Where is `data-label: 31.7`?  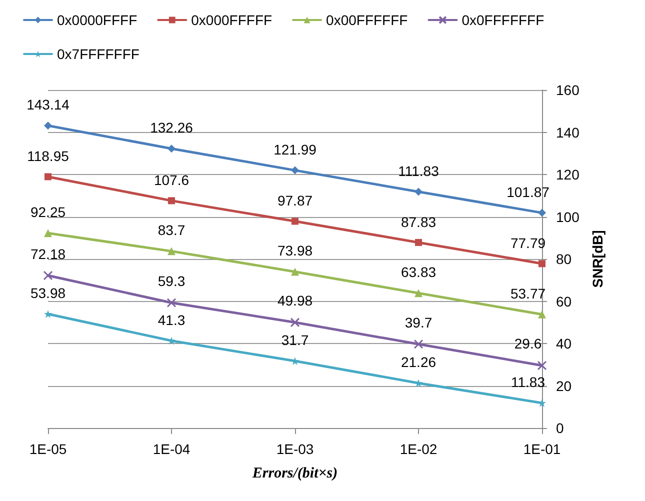
data-label: 31.7 is located at coordinates (295, 340).